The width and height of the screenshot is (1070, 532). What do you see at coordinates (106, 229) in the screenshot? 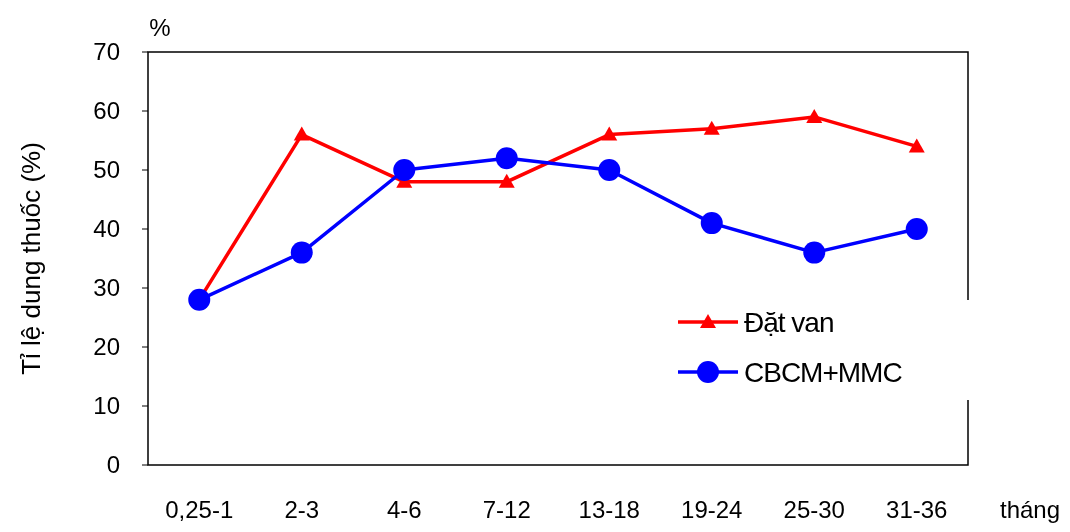
I see `y-tick-label: 40` at bounding box center [106, 229].